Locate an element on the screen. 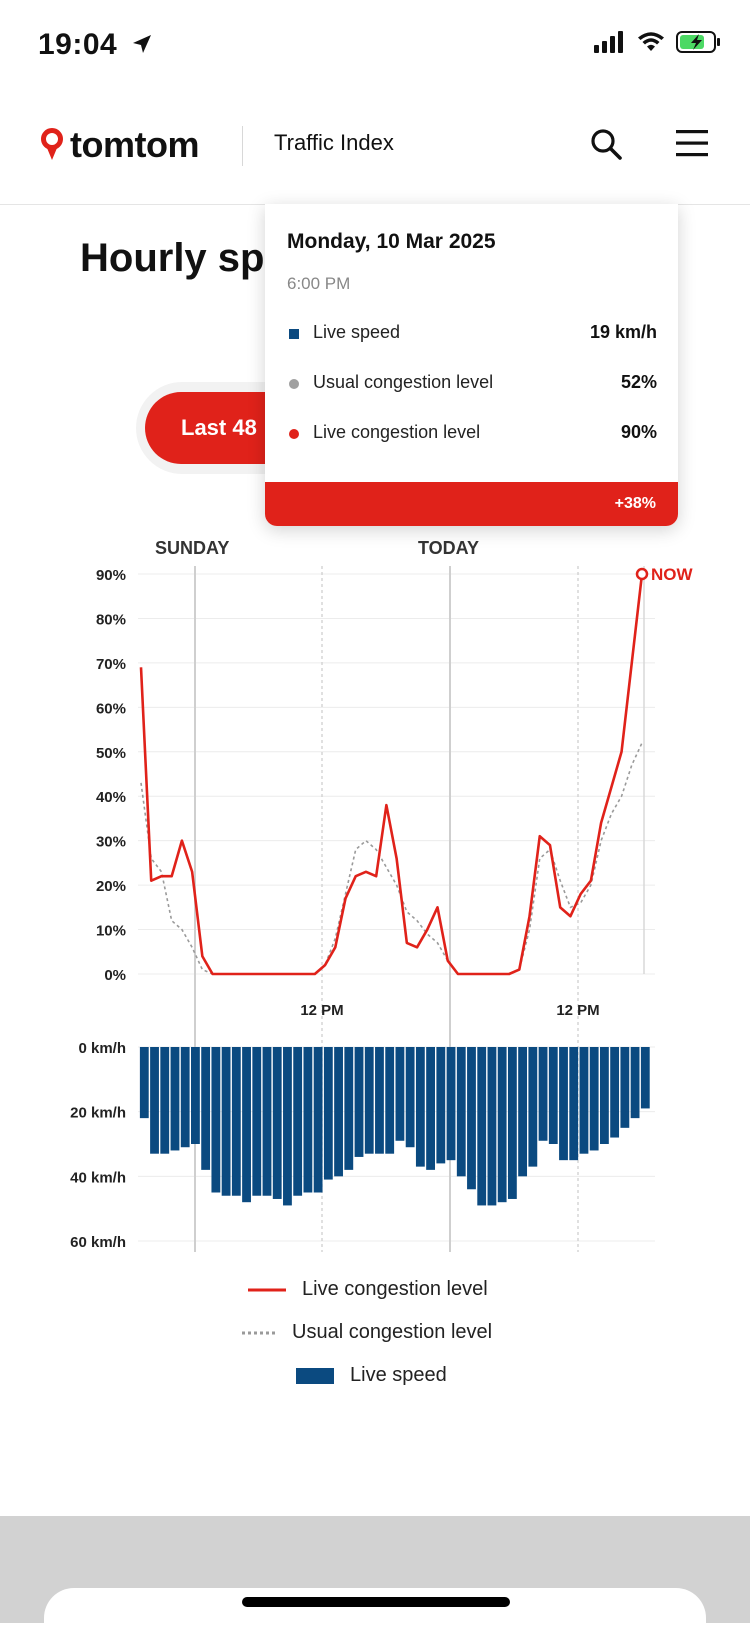 This screenshot has width=750, height=1648. square-marker-icon is located at coordinates (294, 334).